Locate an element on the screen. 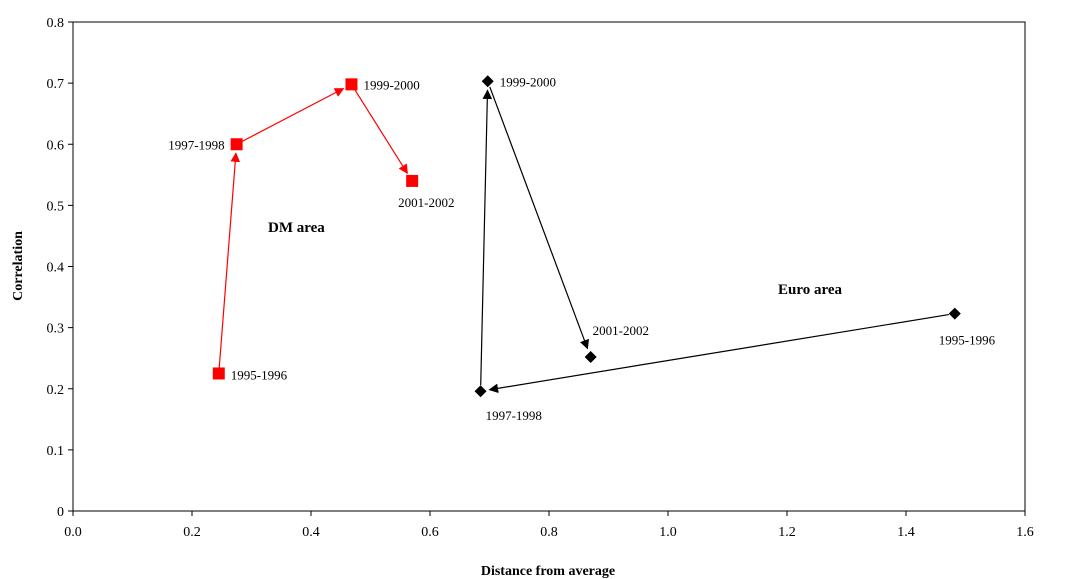 The width and height of the screenshot is (1069, 579). y-tick-label: 0.1 is located at coordinates (56, 451).